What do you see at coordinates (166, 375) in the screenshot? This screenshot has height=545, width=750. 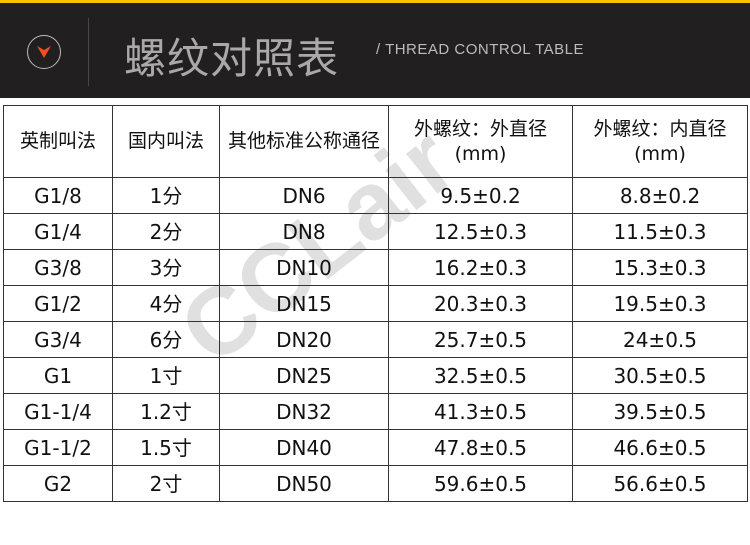 I see `table-cell: 1寸` at bounding box center [166, 375].